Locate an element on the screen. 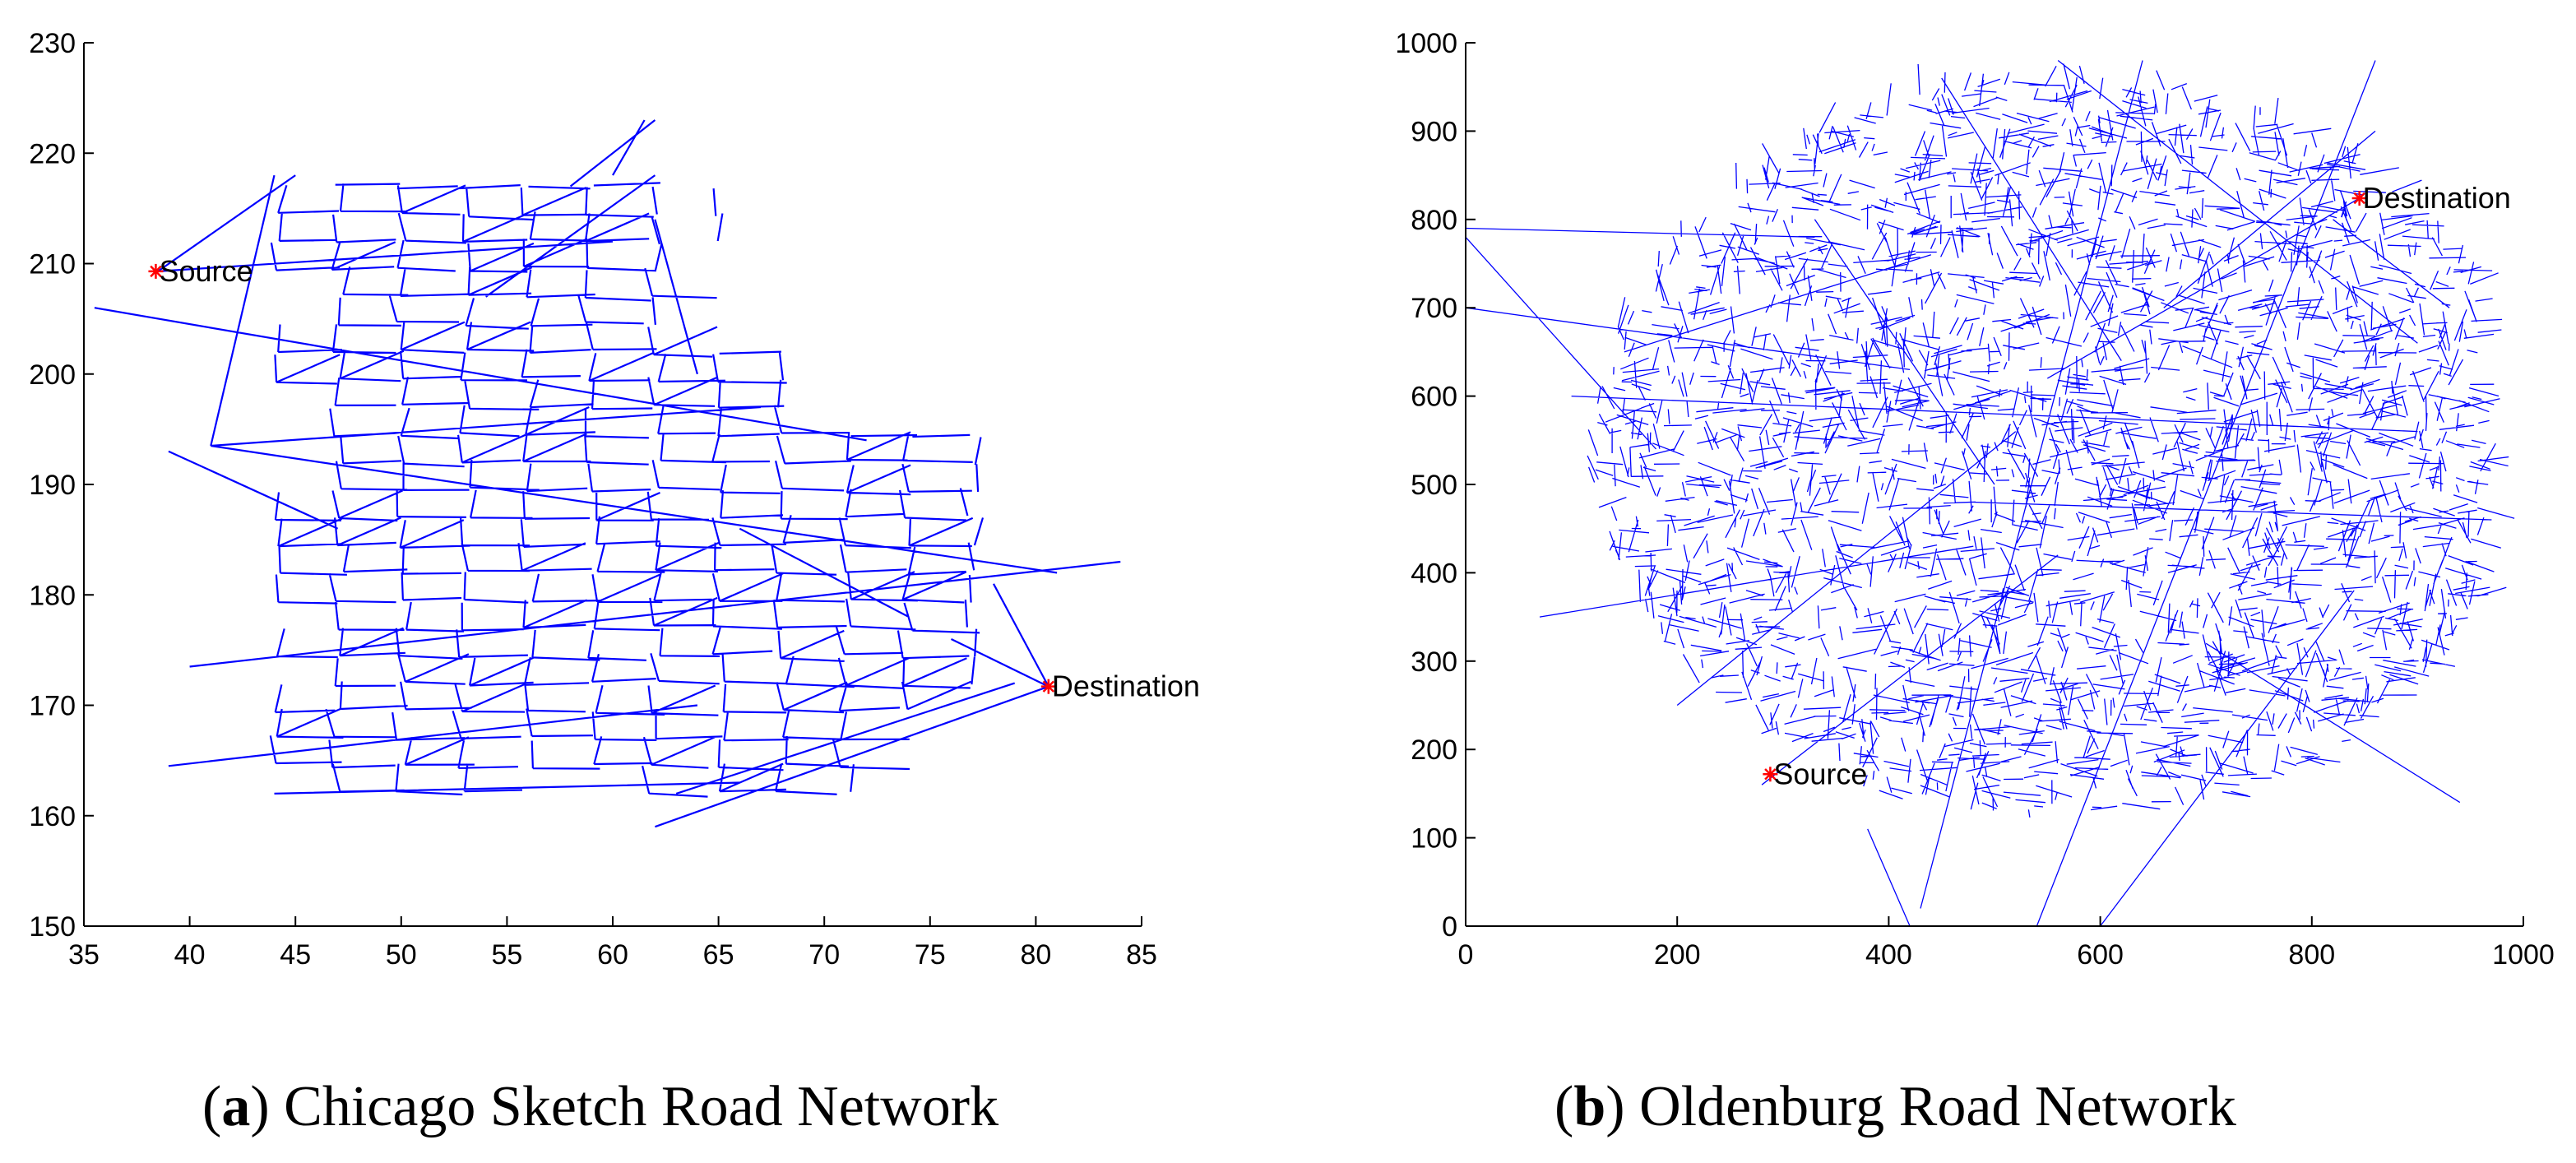 Image resolution: width=2576 pixels, height=1163 pixels. y-tick-label-a: 230 is located at coordinates (52, 43).